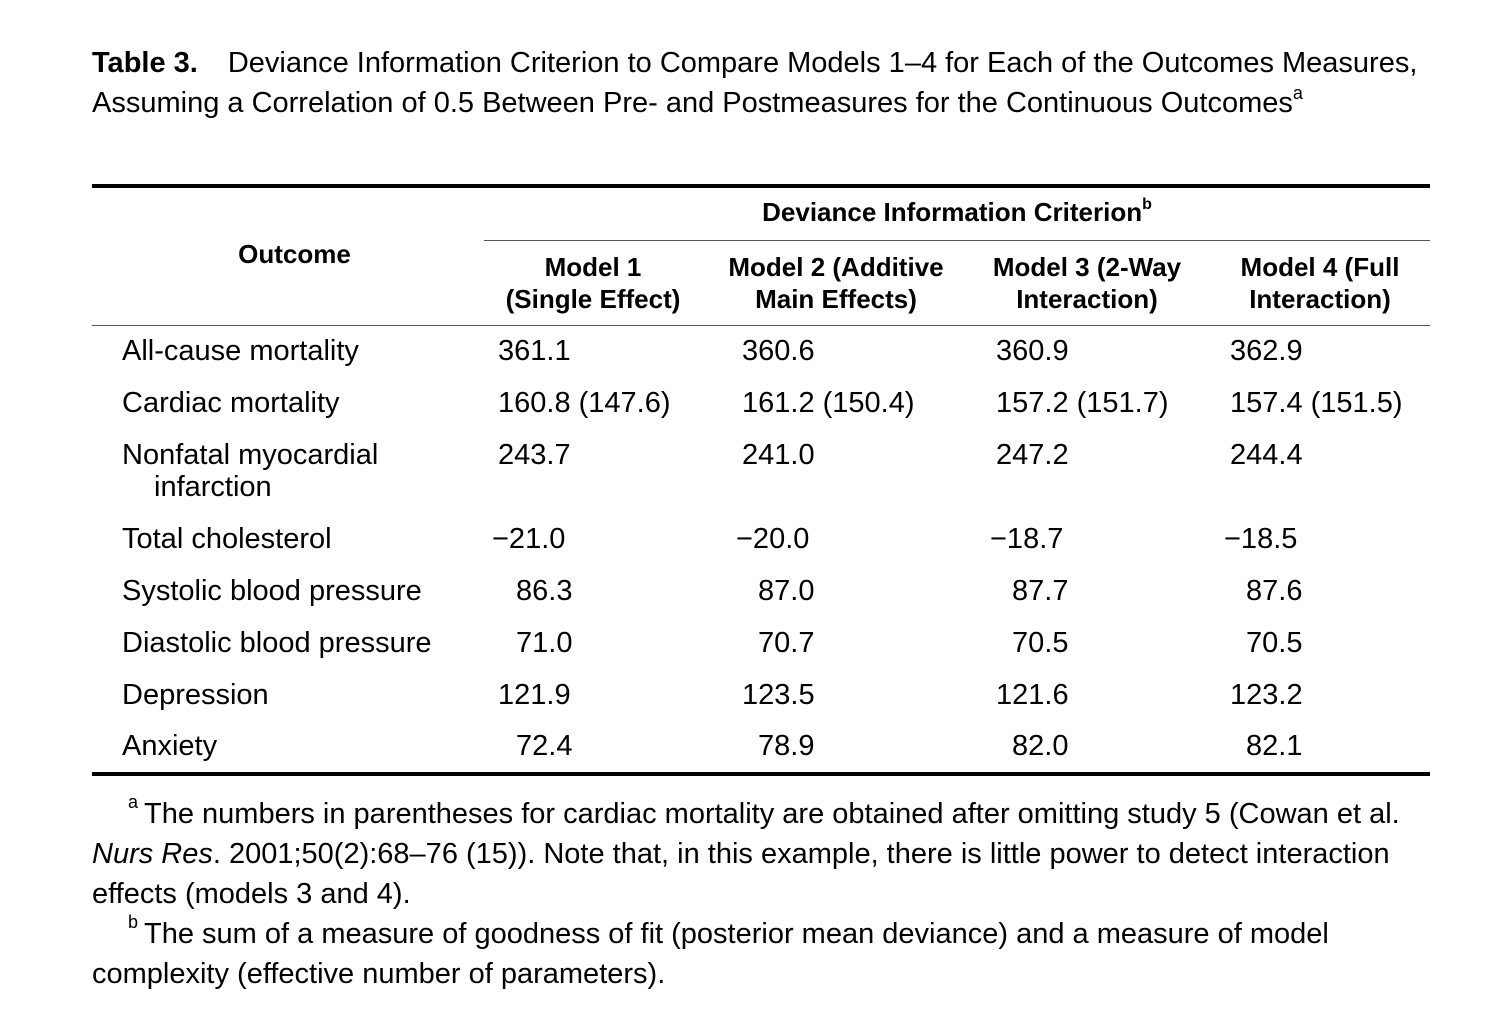 Image resolution: width=1493 pixels, height=1018 pixels. Describe the element at coordinates (240, 351) in the screenshot. I see `row-label-all-cause-mortality: All-cause mortality` at that location.